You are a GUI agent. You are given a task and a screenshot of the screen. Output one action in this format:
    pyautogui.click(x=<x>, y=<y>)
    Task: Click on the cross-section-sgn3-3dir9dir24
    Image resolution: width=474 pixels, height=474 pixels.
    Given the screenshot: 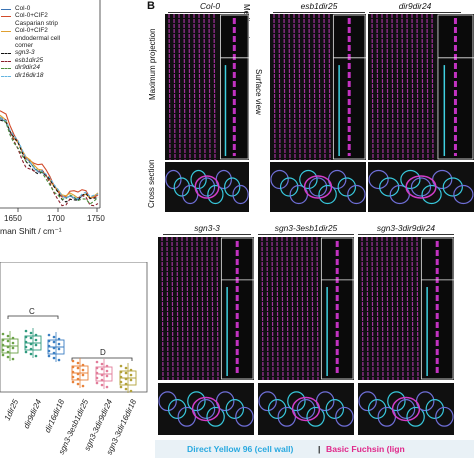 What is the action you would take?
    pyautogui.click(x=406, y=409)
    